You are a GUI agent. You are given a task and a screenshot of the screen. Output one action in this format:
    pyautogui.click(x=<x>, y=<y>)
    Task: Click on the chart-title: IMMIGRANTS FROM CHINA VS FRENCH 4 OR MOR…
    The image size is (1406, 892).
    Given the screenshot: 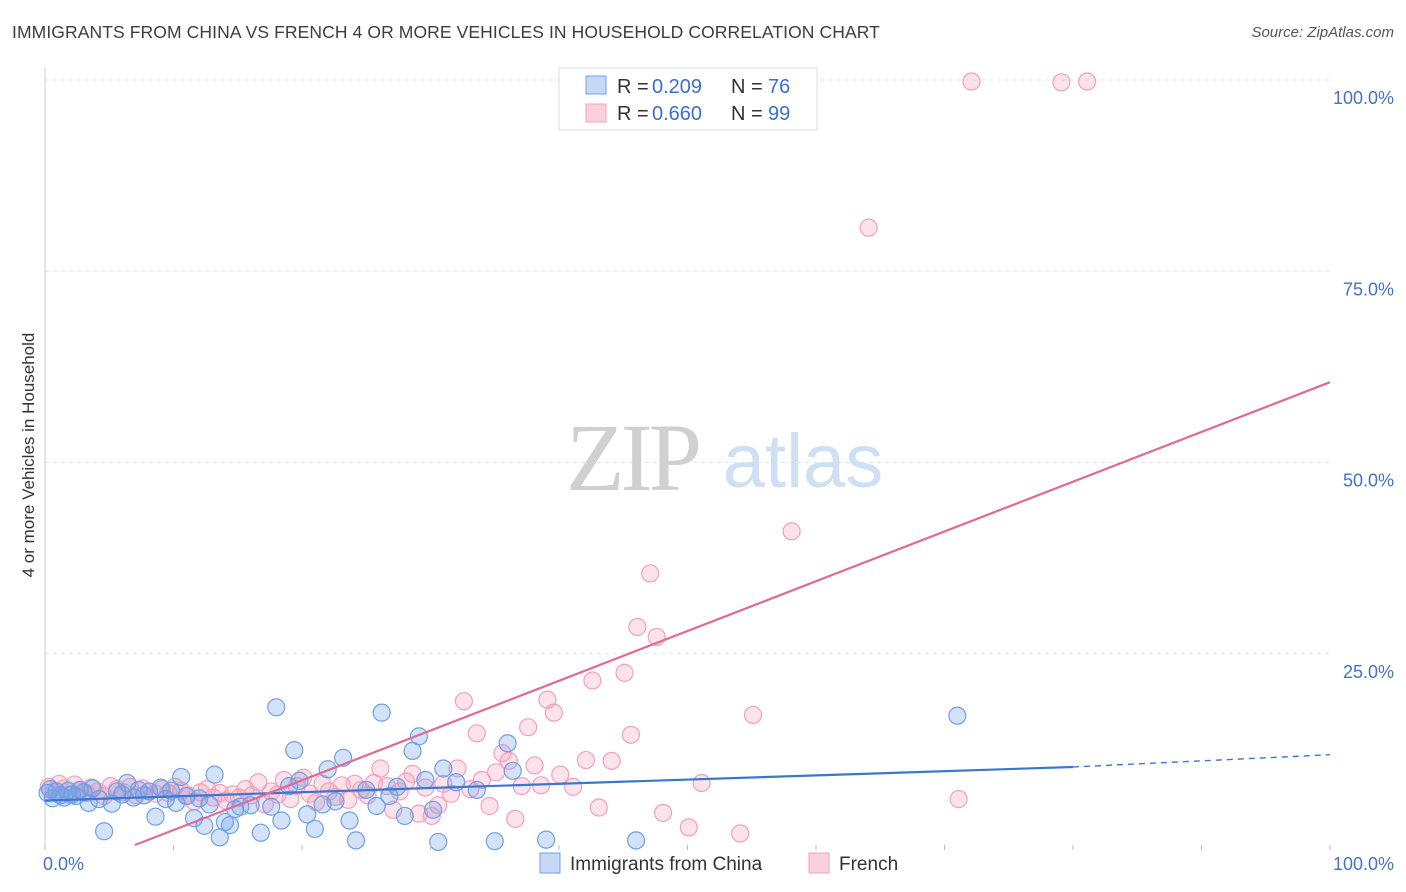 What is the action you would take?
    pyautogui.click(x=446, y=32)
    